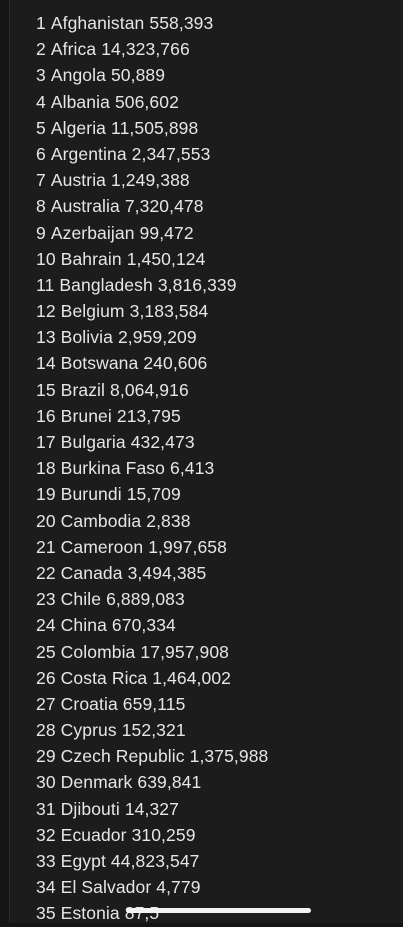 This screenshot has width=403, height=927. What do you see at coordinates (152, 285) in the screenshot?
I see `list-item: 11 Bangladesh 3,816,339` at bounding box center [152, 285].